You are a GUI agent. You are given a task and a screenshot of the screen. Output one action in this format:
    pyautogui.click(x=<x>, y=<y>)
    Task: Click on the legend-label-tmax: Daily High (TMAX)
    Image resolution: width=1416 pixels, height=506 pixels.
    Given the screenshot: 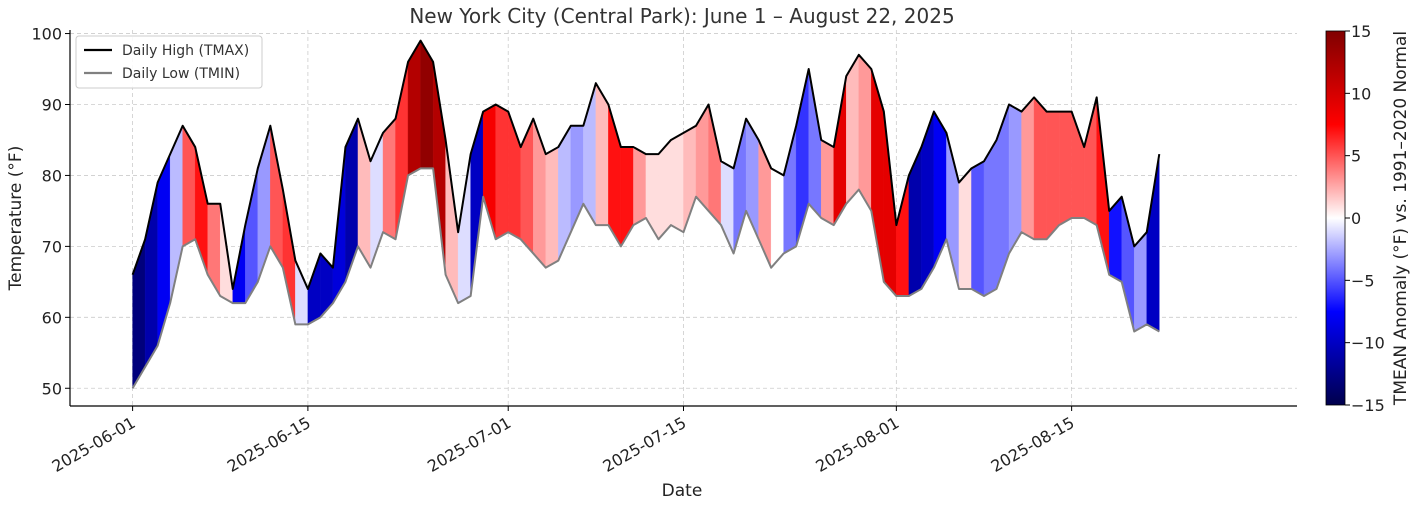 What is the action you would take?
    pyautogui.click(x=185, y=51)
    